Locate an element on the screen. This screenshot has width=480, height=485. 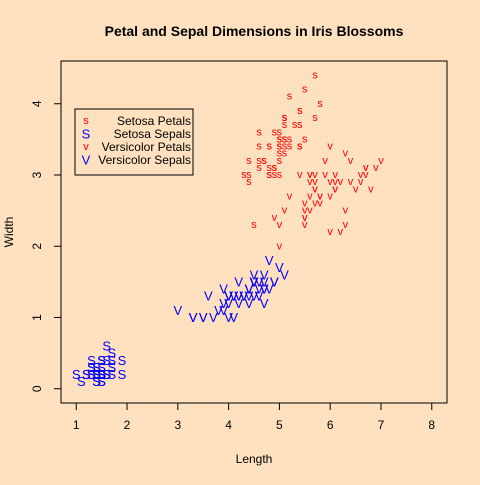
x-tick-label: 4 is located at coordinates (228, 425).